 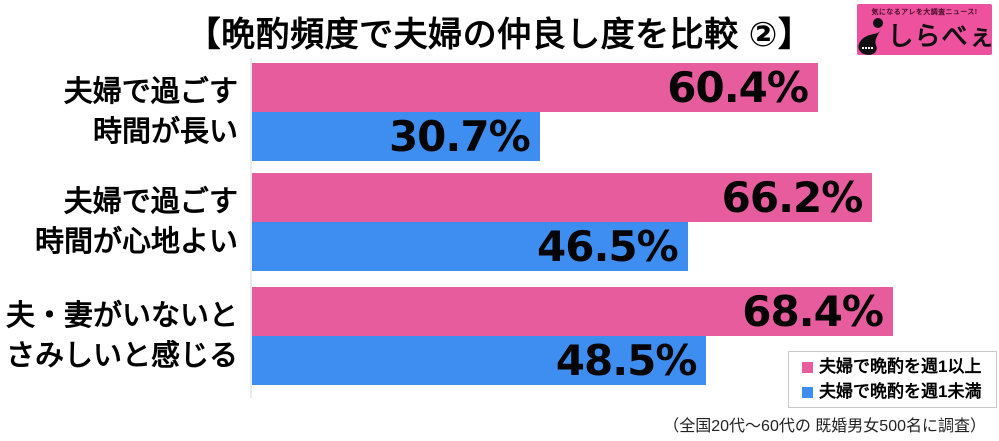 I want to click on bar-value-label: 68.4%, so click(x=813, y=311).